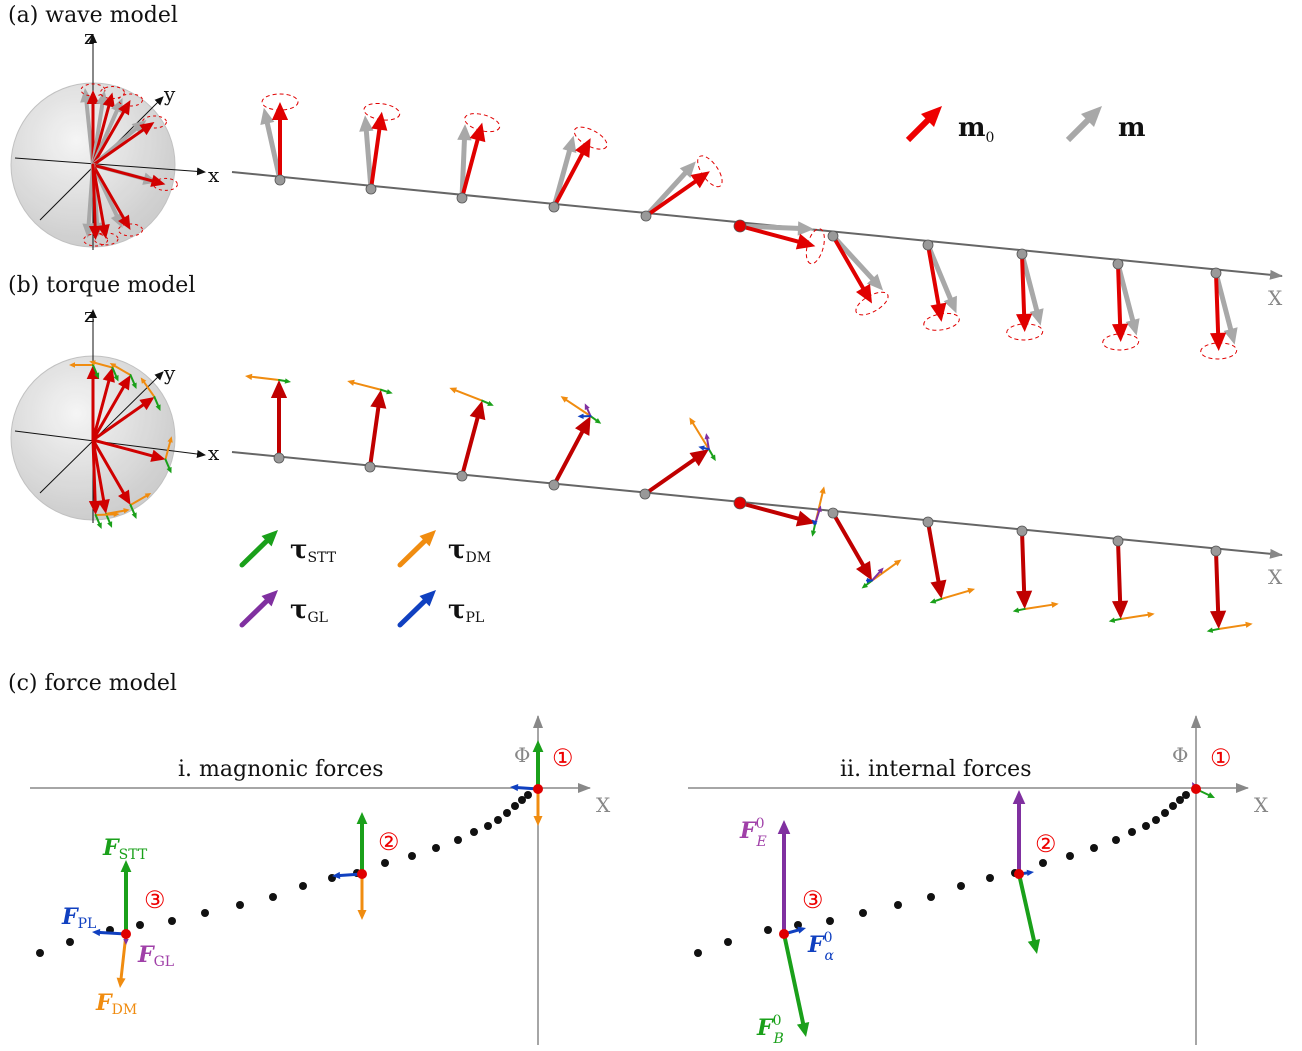 Image resolution: width=1302 pixels, height=1051 pixels. What do you see at coordinates (976, 129) in the screenshot?
I see `legend-m0-label: m0` at bounding box center [976, 129].